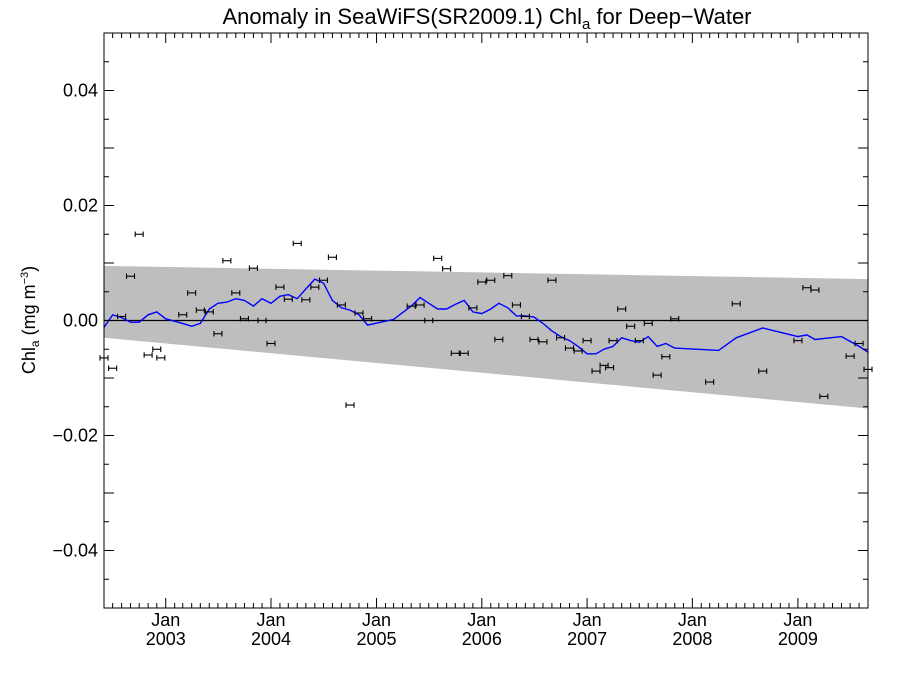 The image size is (900, 675). What do you see at coordinates (482, 639) in the screenshot?
I see `x-tick-year-label: 2006` at bounding box center [482, 639].